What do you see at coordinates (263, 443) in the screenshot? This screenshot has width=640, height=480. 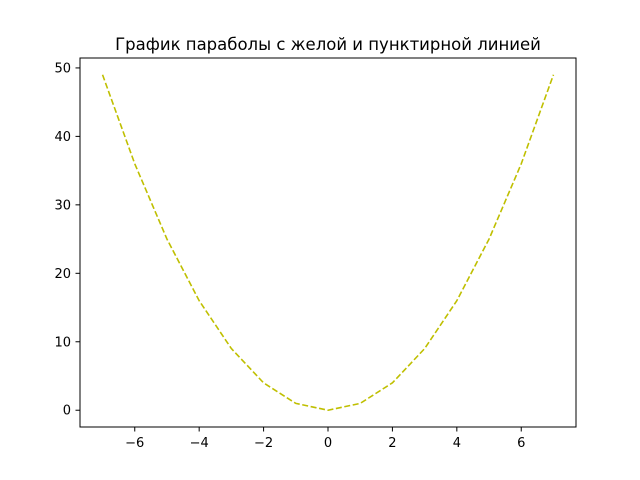 I see `x-tick-label: −2` at bounding box center [263, 443].